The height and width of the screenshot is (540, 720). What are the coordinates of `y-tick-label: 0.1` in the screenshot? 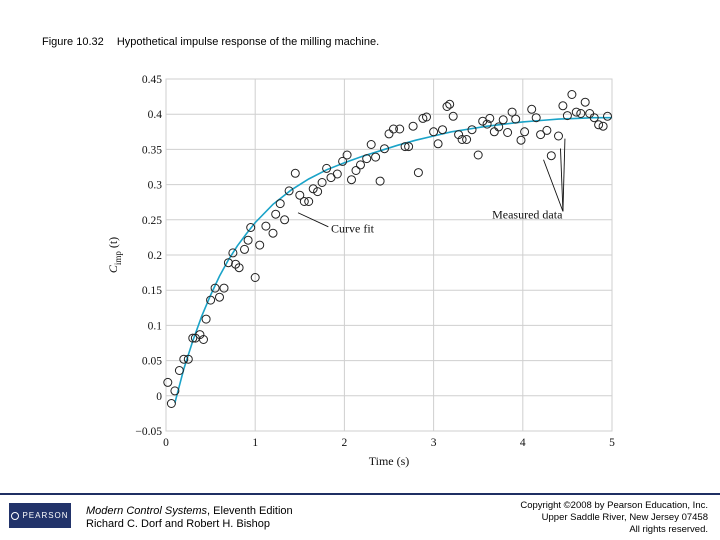 It's located at (155, 326).